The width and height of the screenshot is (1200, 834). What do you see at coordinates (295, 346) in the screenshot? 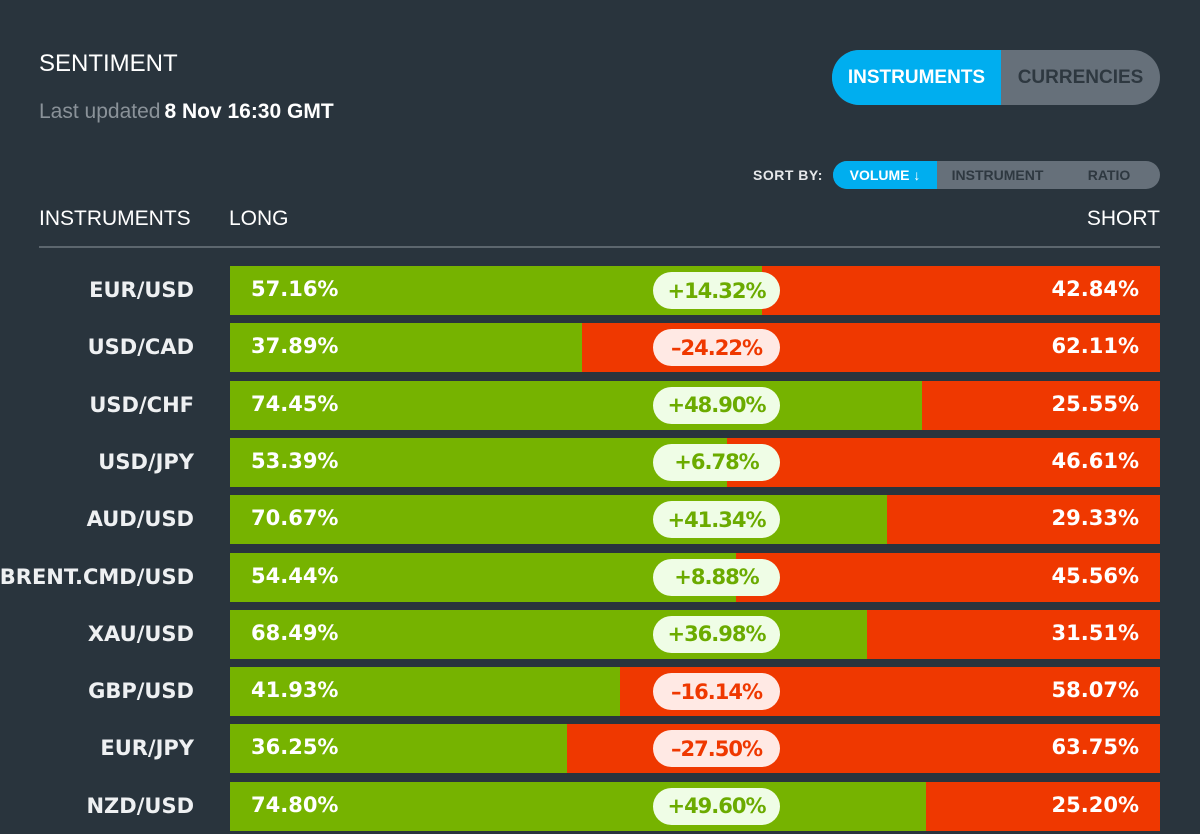
I see `long-percent: 37.89%` at bounding box center [295, 346].